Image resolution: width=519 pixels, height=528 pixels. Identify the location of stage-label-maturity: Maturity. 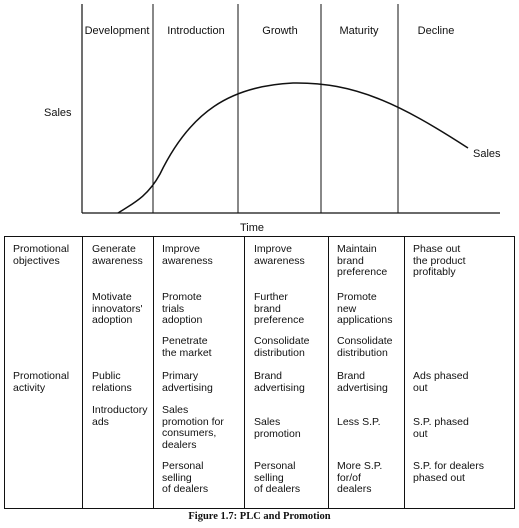
(359, 31).